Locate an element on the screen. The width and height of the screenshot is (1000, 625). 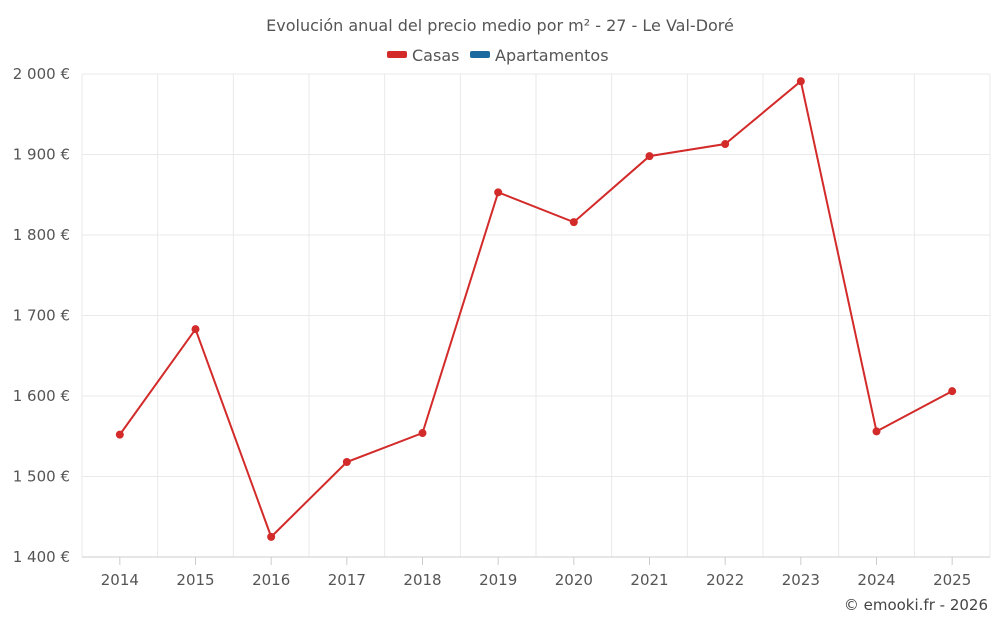
legend-label-apartamentos: Apartamentos is located at coordinates (552, 55).